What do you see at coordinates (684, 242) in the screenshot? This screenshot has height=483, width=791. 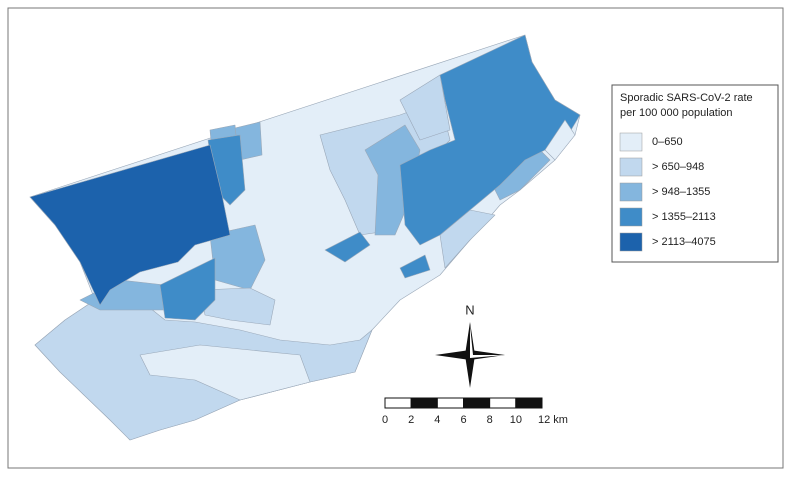 I see `legend-label: > 2113–4075` at bounding box center [684, 242].